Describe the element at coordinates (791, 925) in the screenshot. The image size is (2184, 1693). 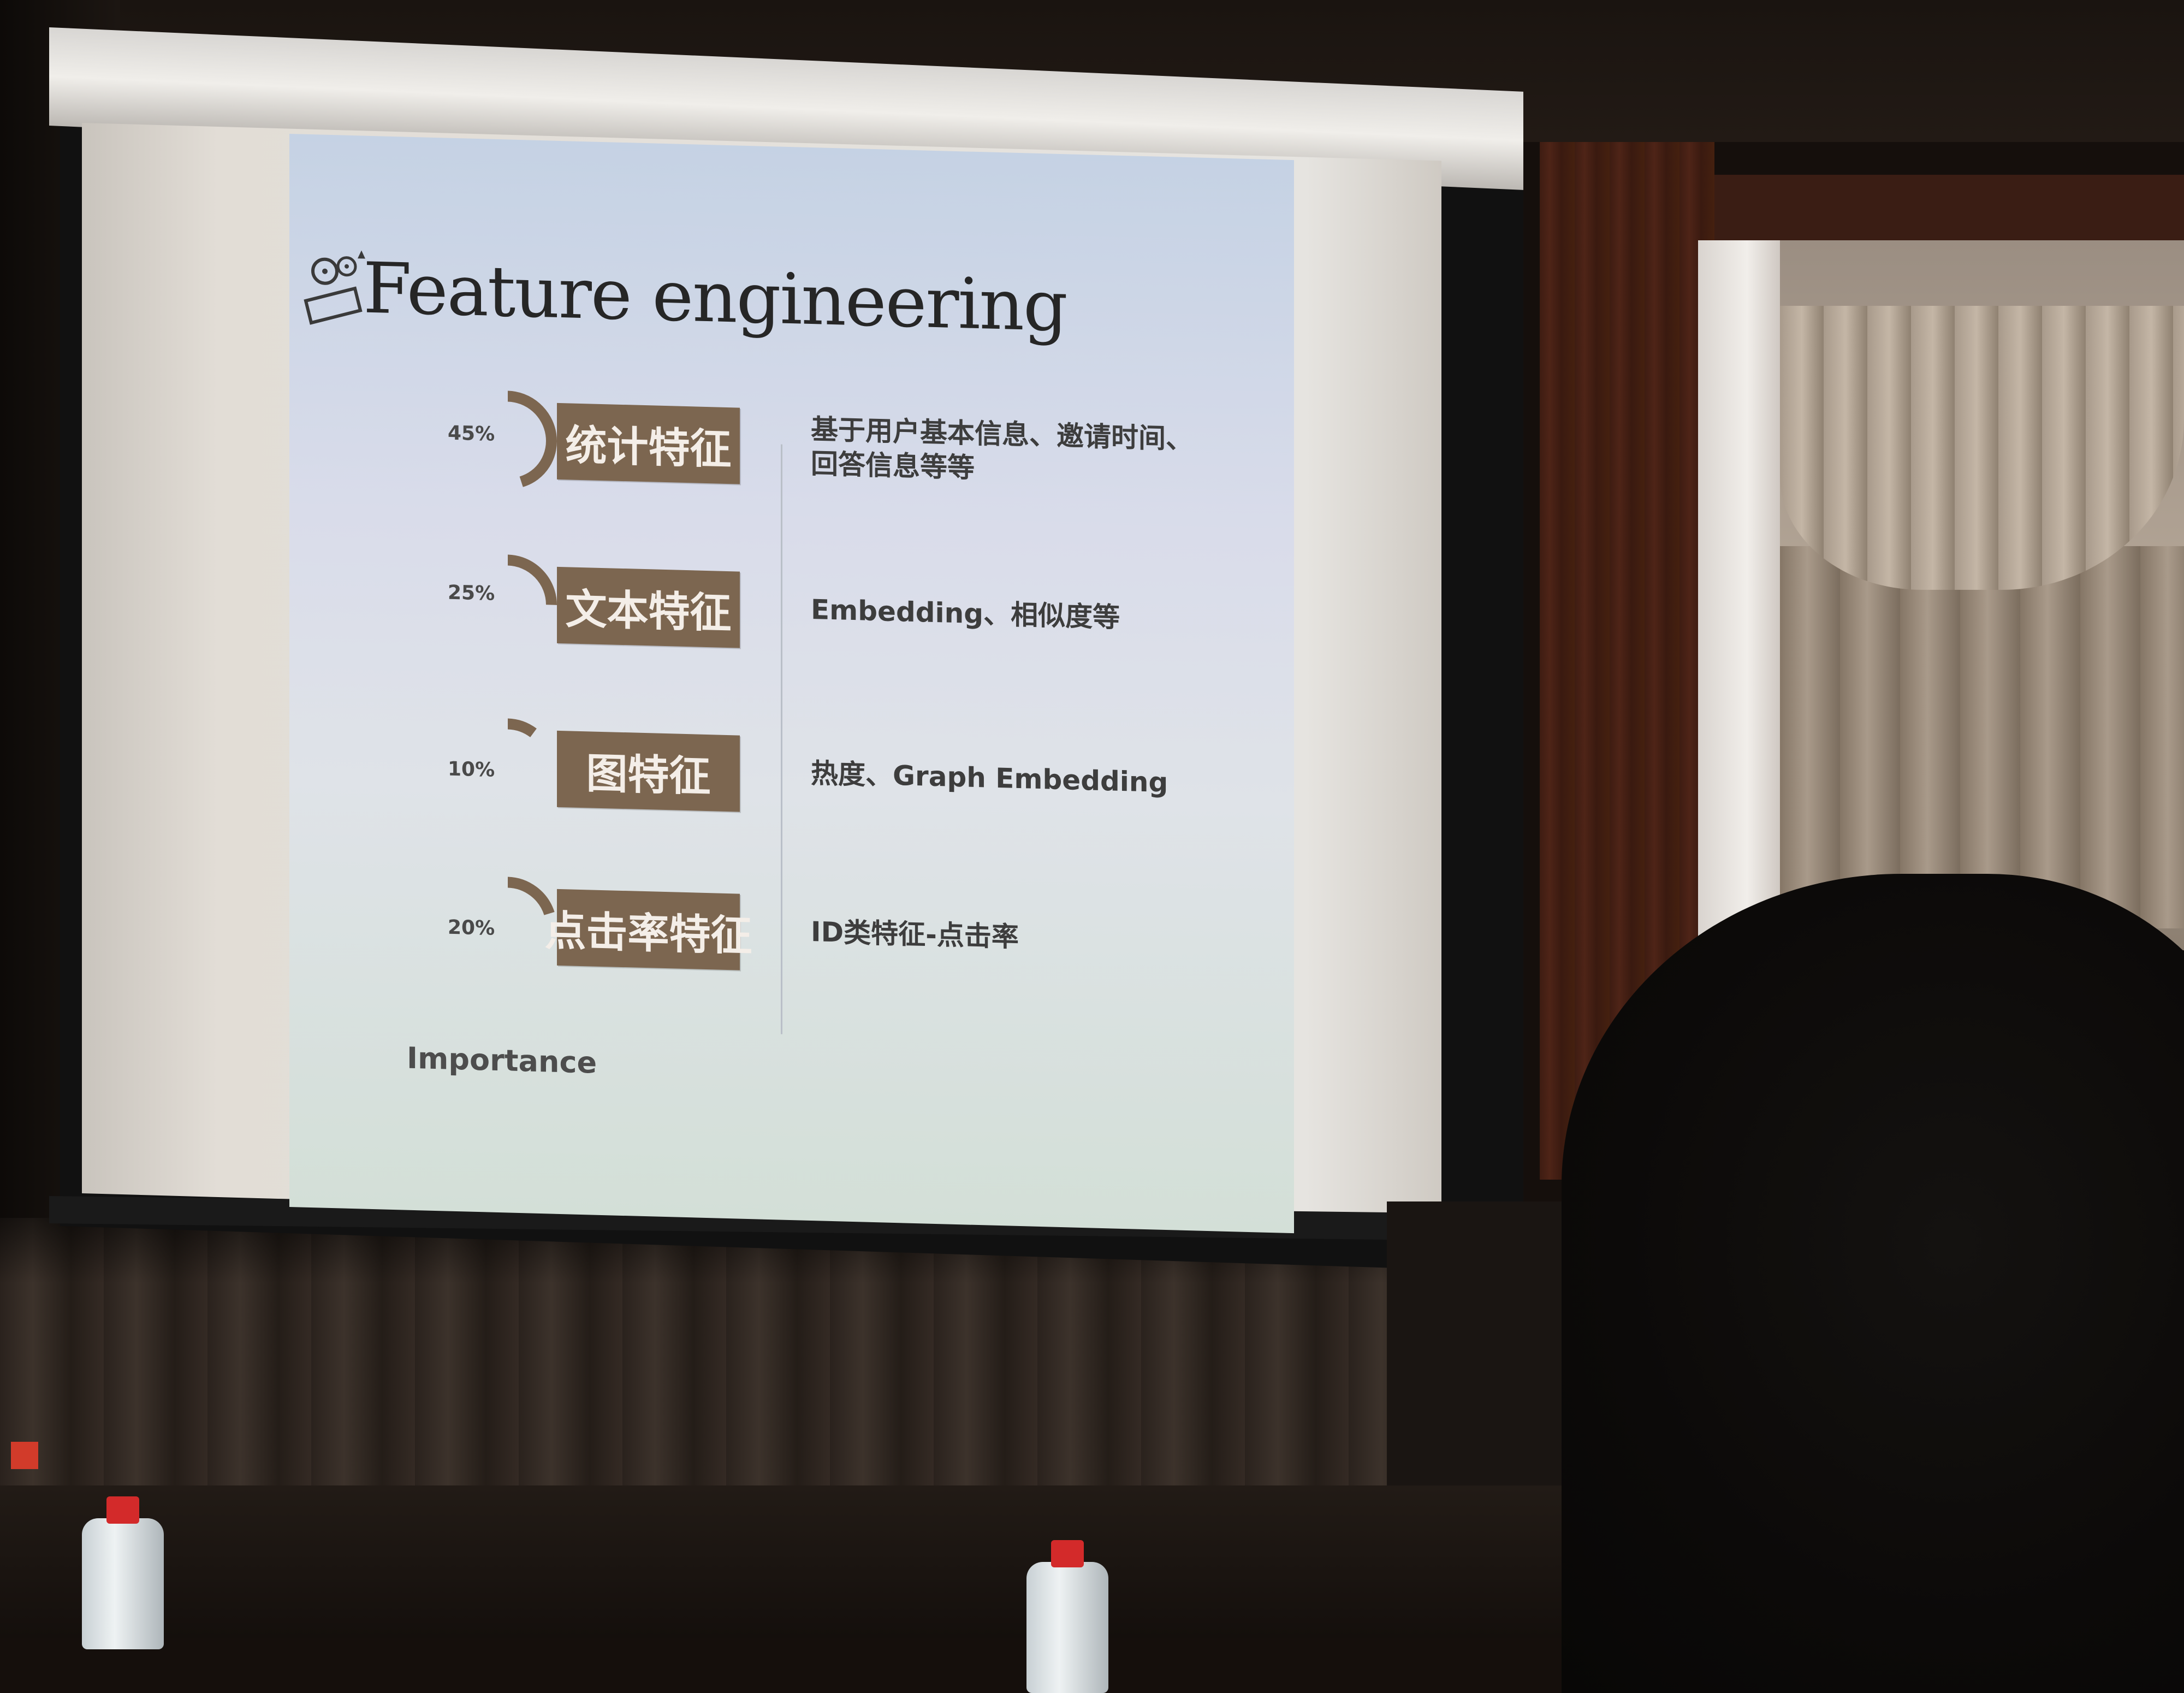
I see `feature-row: 20% 点击率特征 ID类特征-点击率` at that location.